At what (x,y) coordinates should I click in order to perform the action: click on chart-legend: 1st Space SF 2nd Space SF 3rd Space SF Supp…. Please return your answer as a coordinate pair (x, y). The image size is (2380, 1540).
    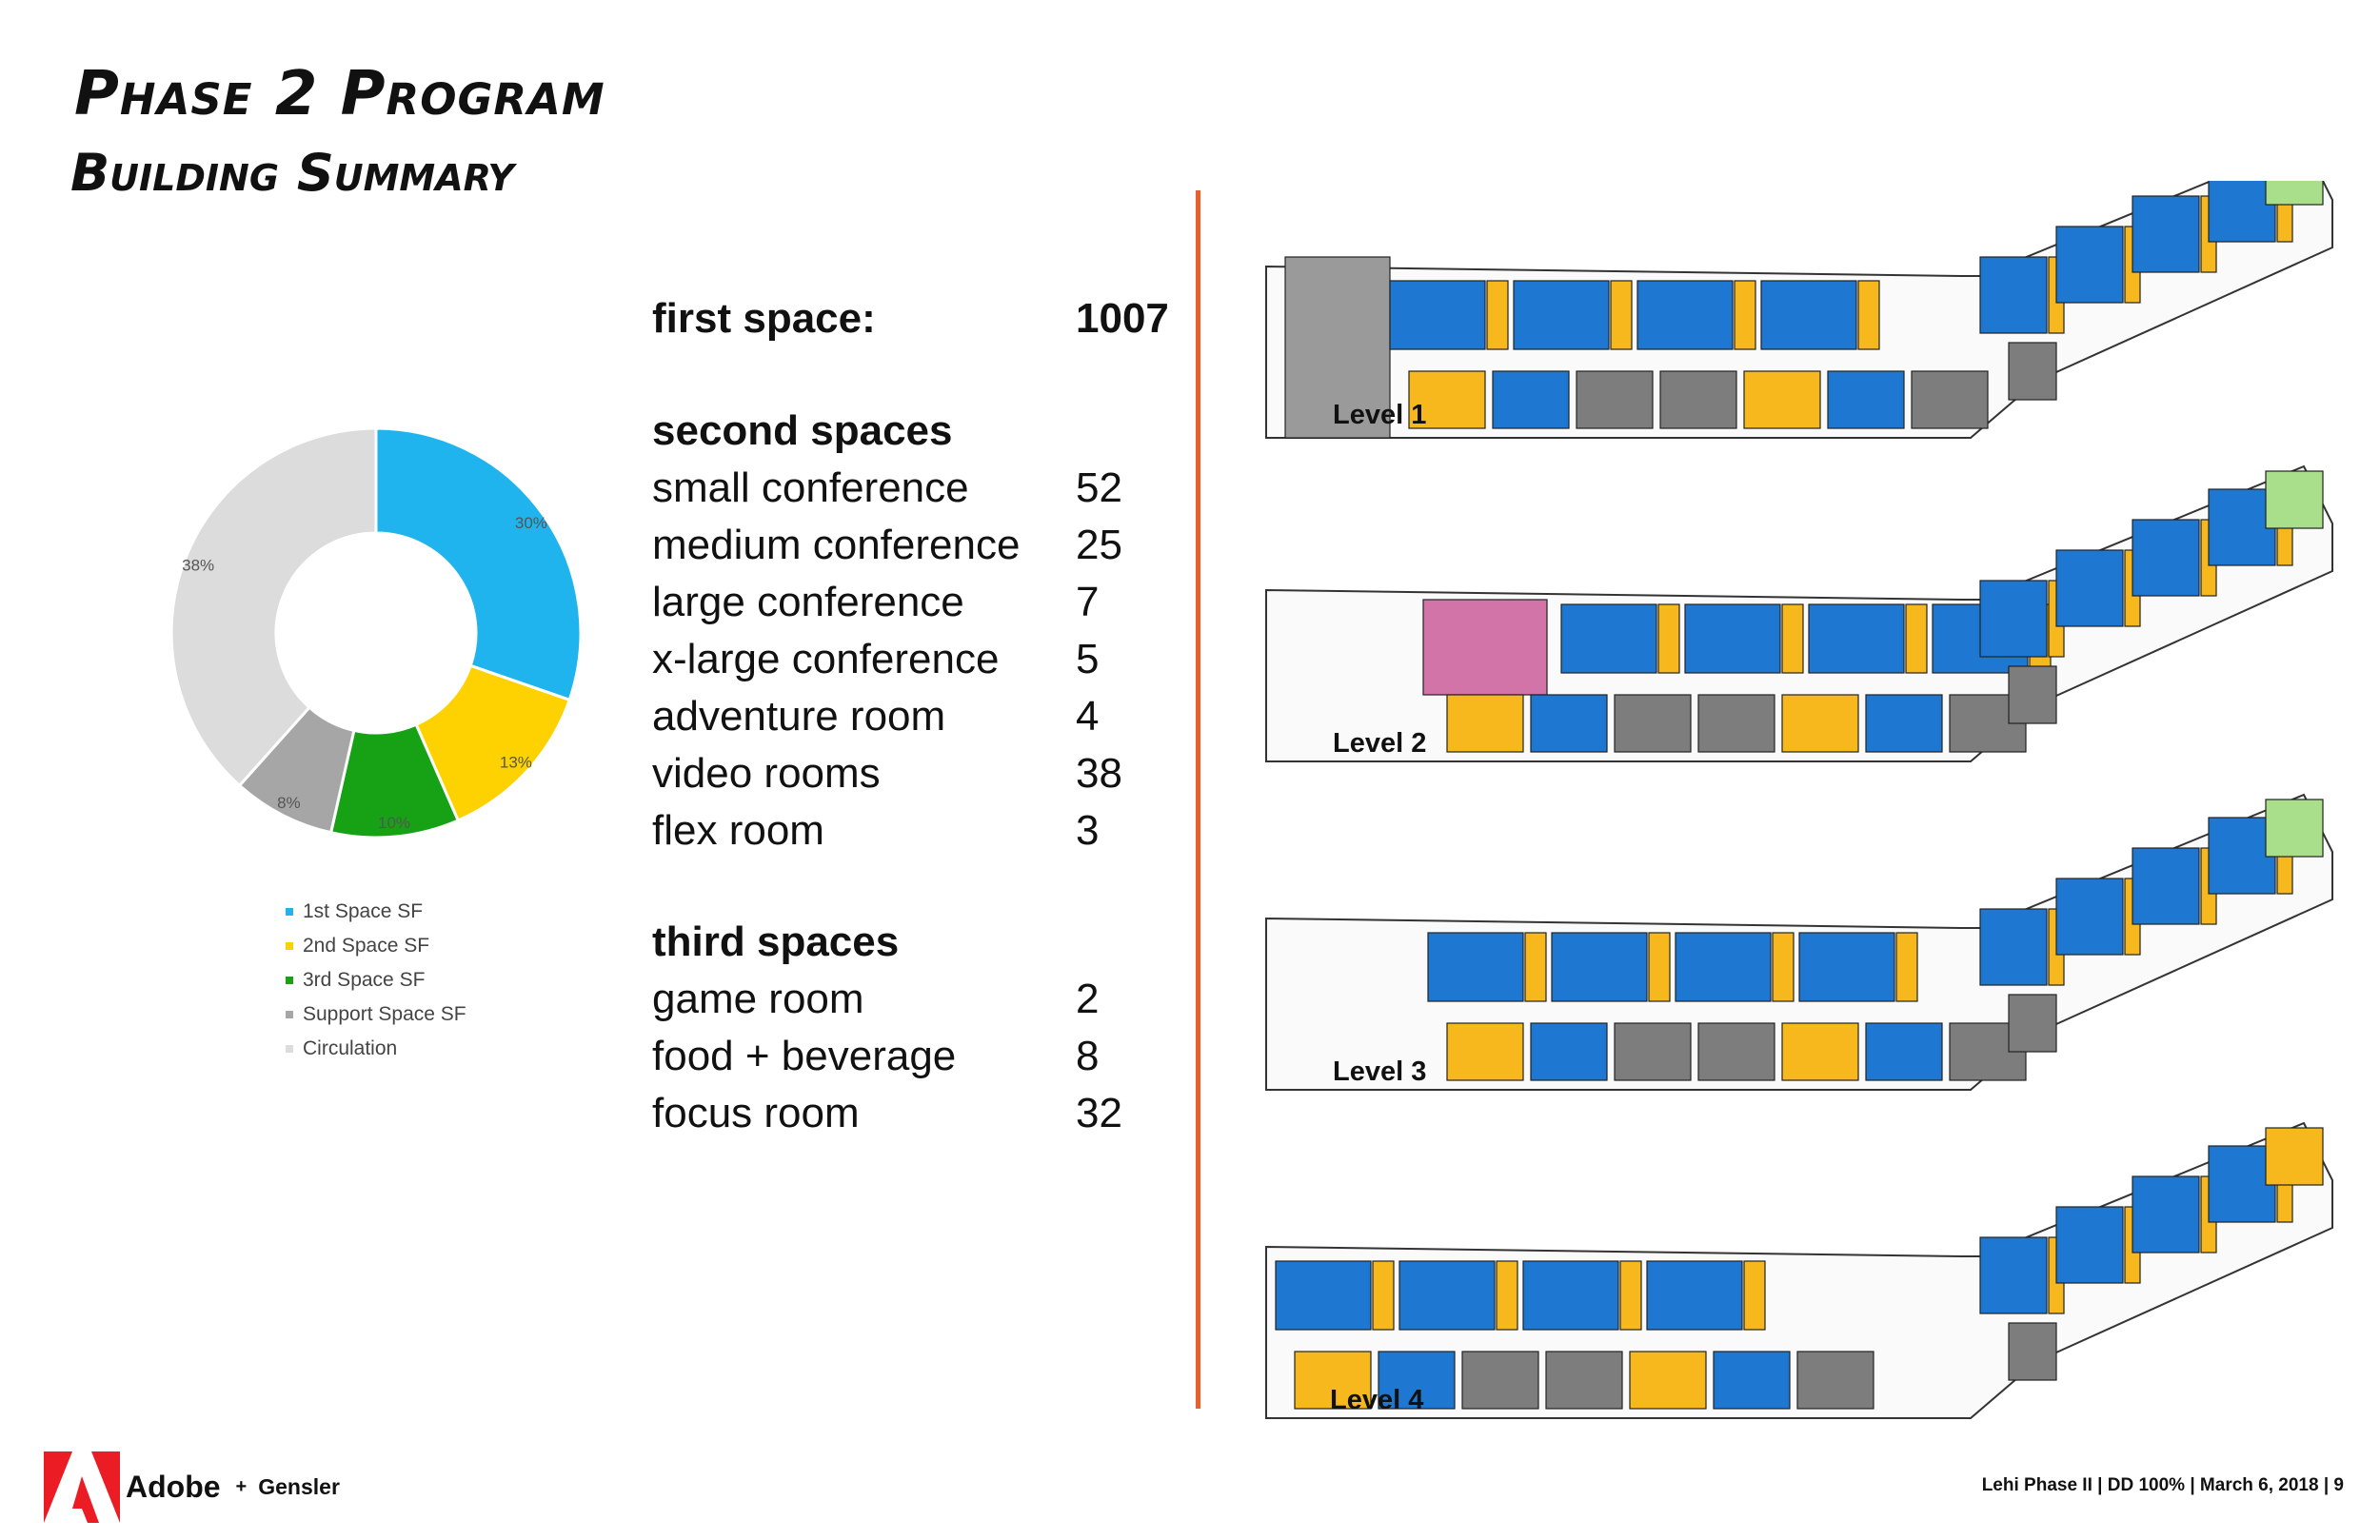
    Looking at the image, I should click on (376, 980).